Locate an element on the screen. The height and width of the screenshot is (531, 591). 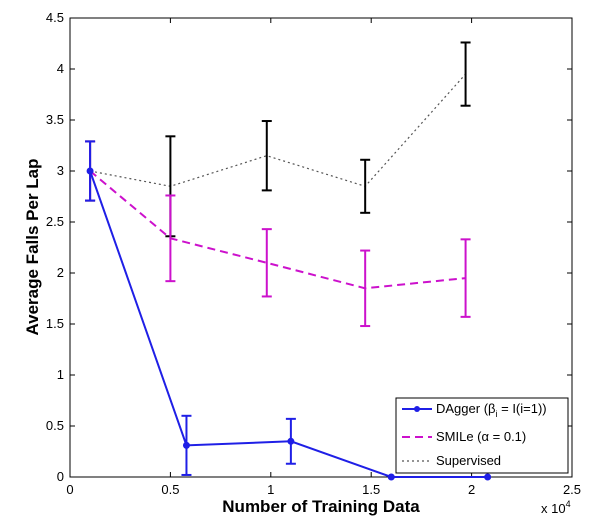
legend-label-main: Supervised is located at coordinates (468, 460).